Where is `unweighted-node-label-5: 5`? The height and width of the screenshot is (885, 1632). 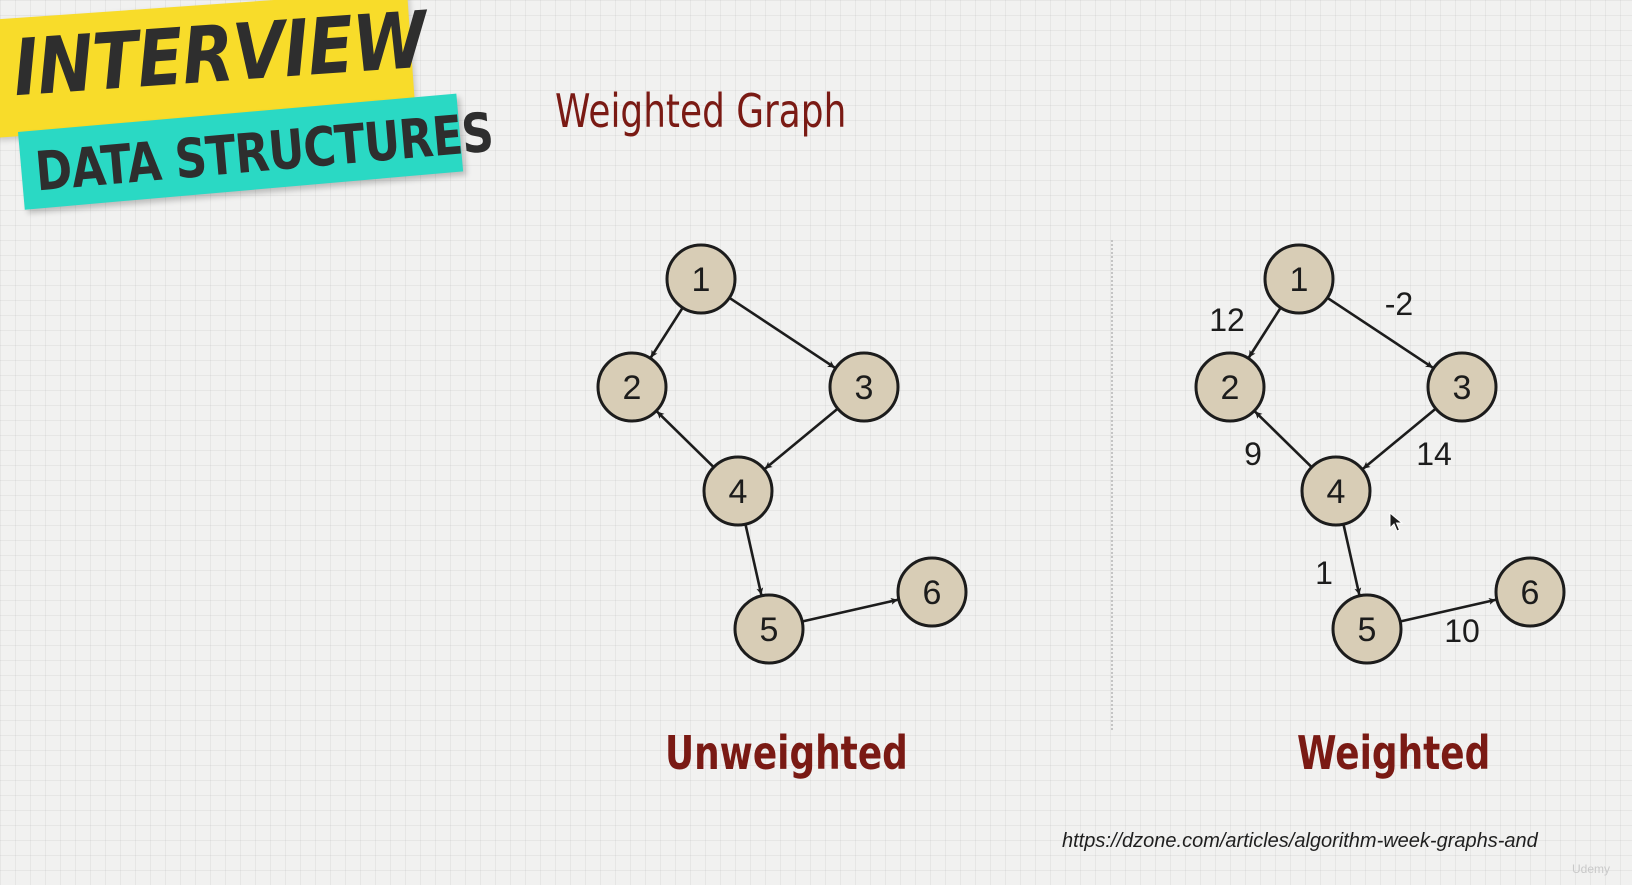 unweighted-node-label-5: 5 is located at coordinates (769, 630).